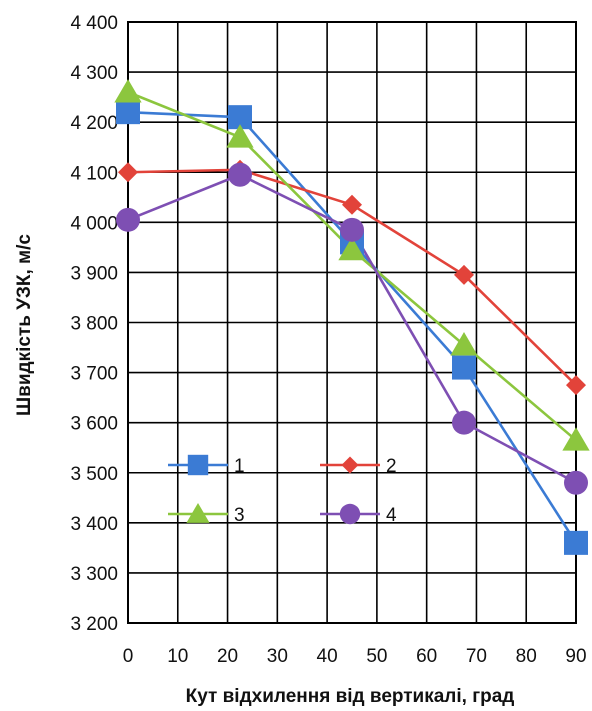 This screenshot has height=711, width=592. What do you see at coordinates (575, 656) in the screenshot?
I see `x-tick-label: 90` at bounding box center [575, 656].